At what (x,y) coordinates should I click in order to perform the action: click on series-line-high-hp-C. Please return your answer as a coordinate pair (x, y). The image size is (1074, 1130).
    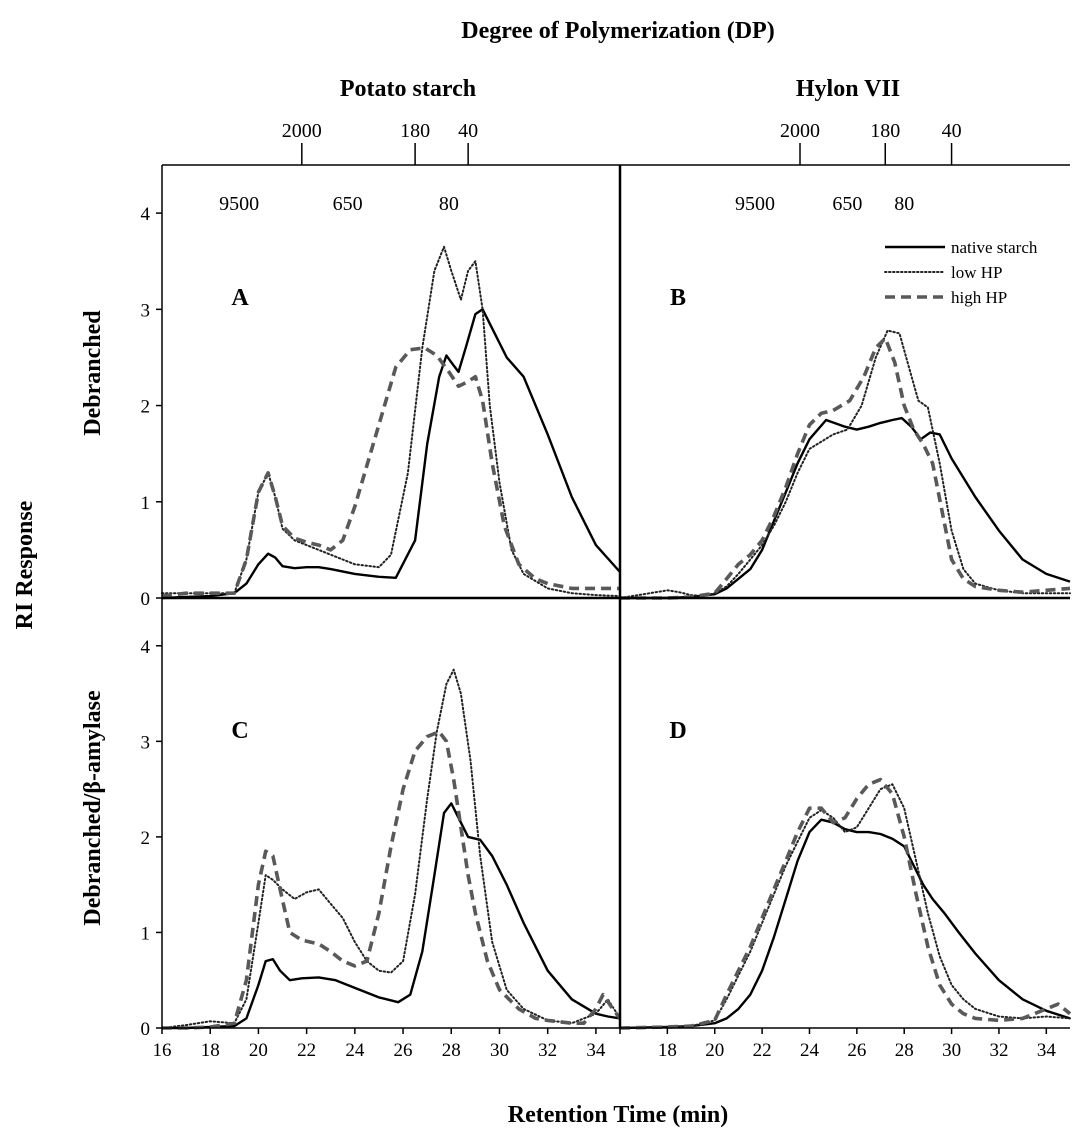
    Looking at the image, I should click on (392, 880).